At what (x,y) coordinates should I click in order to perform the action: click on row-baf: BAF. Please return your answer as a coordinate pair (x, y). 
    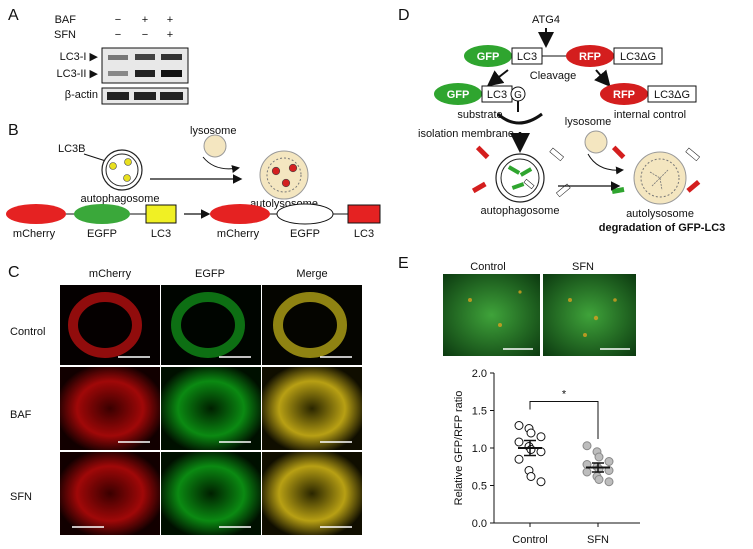
    Looking at the image, I should click on (21, 415).